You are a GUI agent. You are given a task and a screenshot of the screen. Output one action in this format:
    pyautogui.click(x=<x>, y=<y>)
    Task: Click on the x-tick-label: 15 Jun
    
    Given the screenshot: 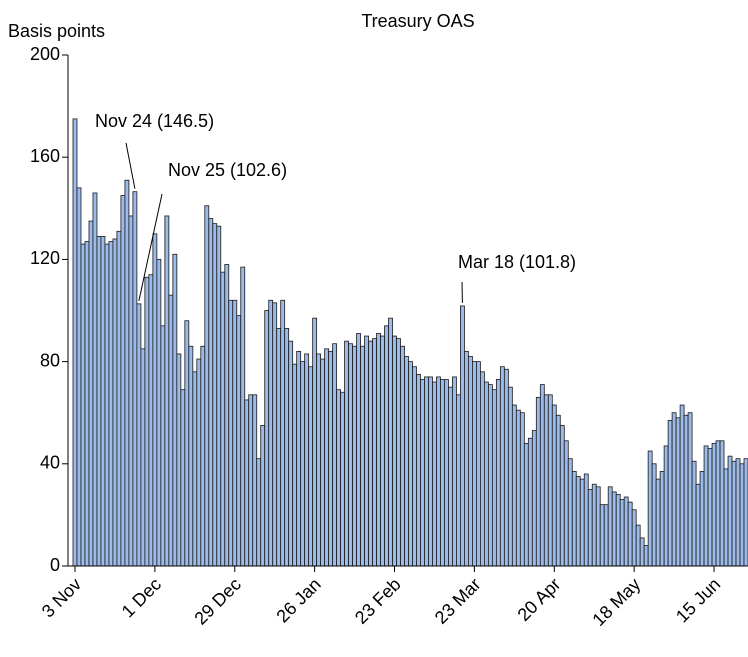 What is the action you would take?
    pyautogui.click(x=698, y=600)
    